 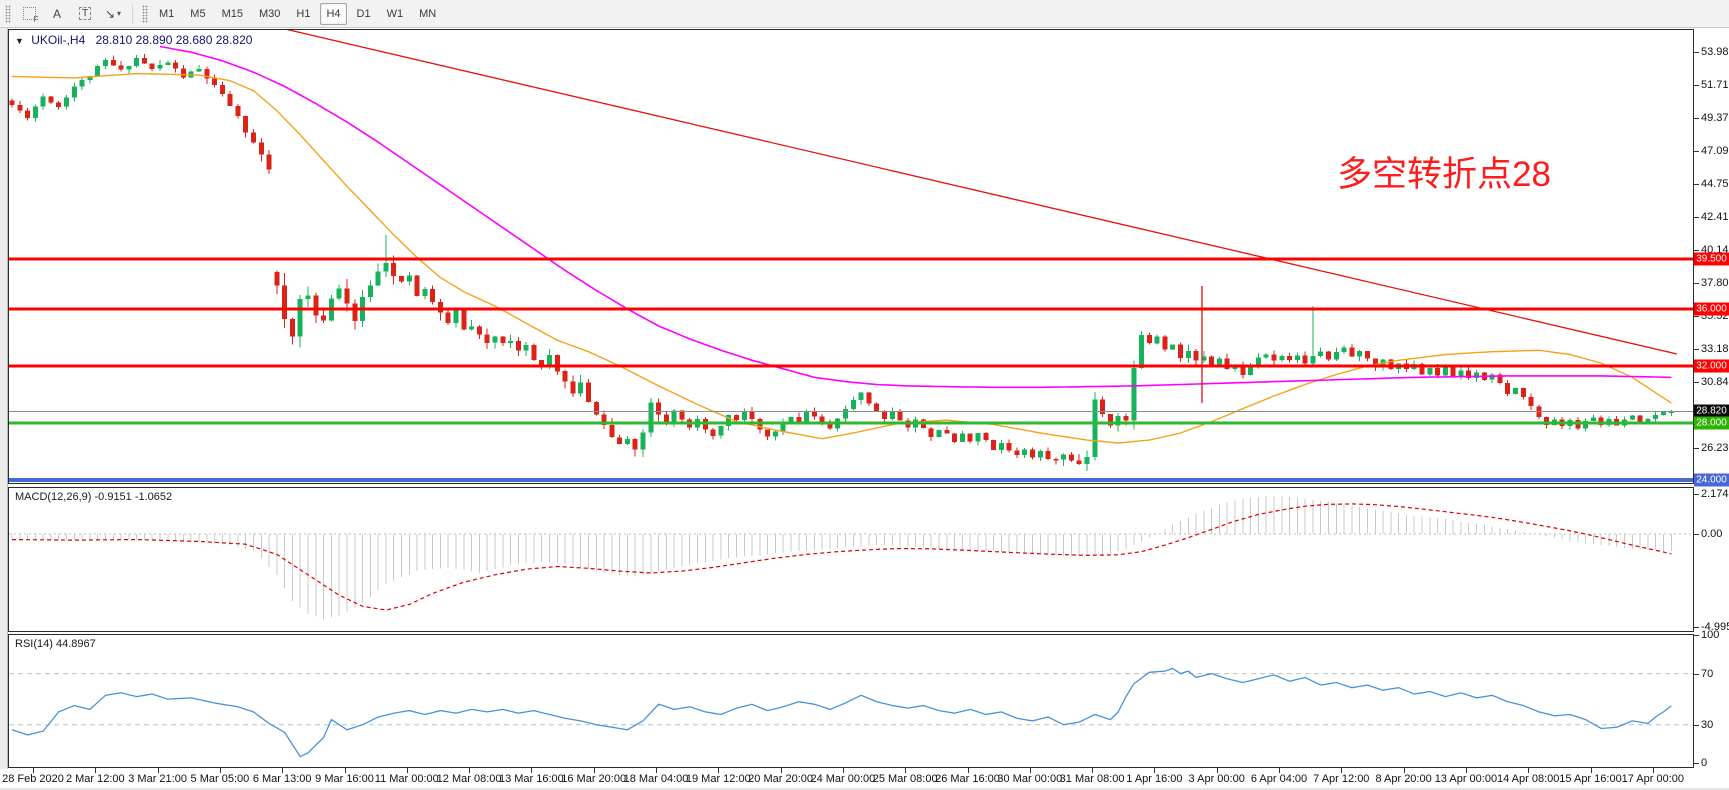 What do you see at coordinates (1715, 118) in the screenshot?
I see `price-tick-label: 49.370` at bounding box center [1715, 118].